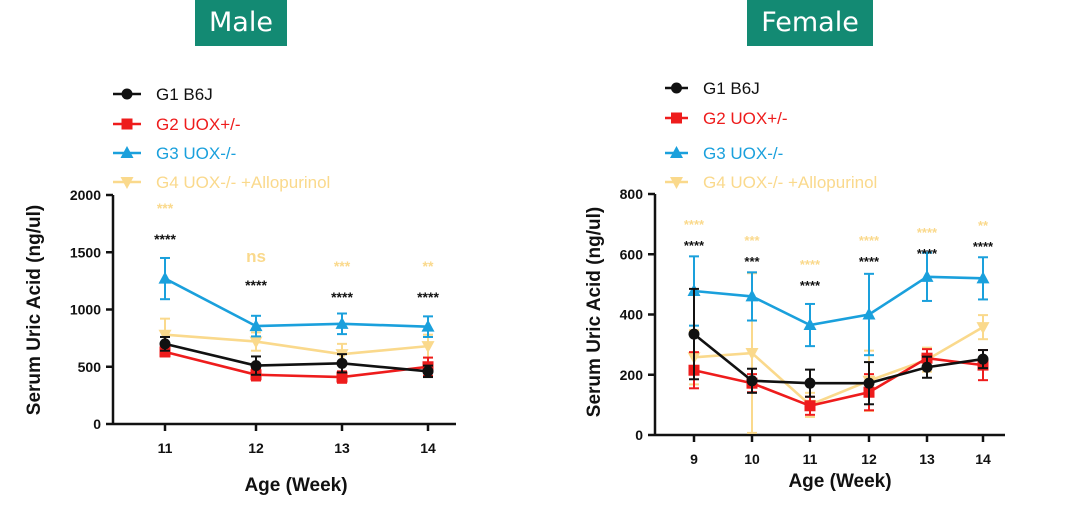 The image size is (1080, 518). I want to click on y-tick-label: 1500, so click(85, 252).